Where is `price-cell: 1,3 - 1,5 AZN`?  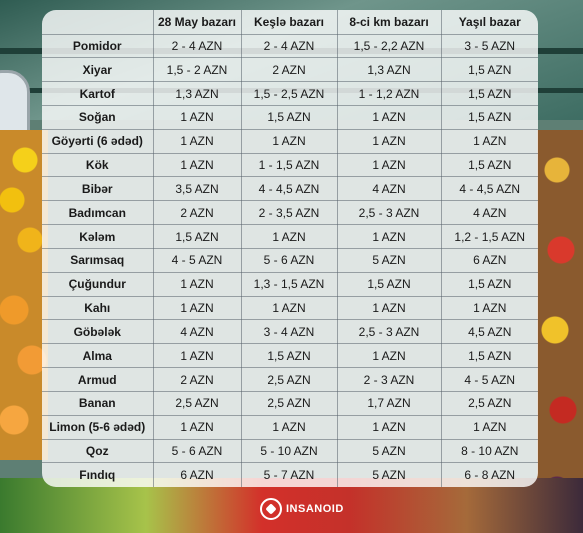 price-cell: 1,3 - 1,5 AZN is located at coordinates (289, 284).